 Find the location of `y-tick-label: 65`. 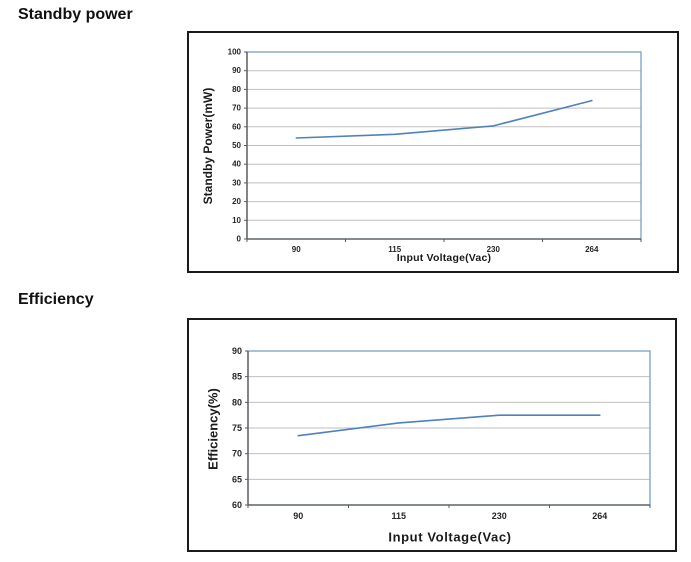

y-tick-label: 65 is located at coordinates (237, 479).